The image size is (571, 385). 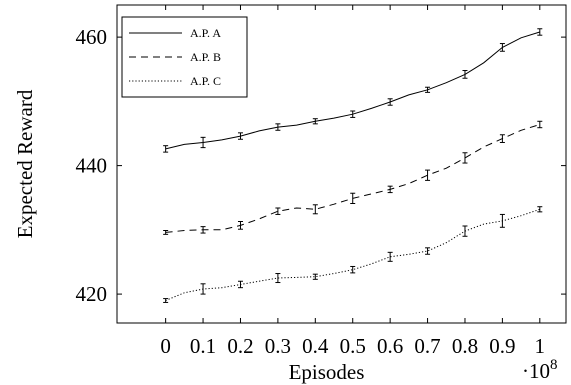 What do you see at coordinates (205, 33) in the screenshot?
I see `legend-label-a-p-a: A.P. A` at bounding box center [205, 33].